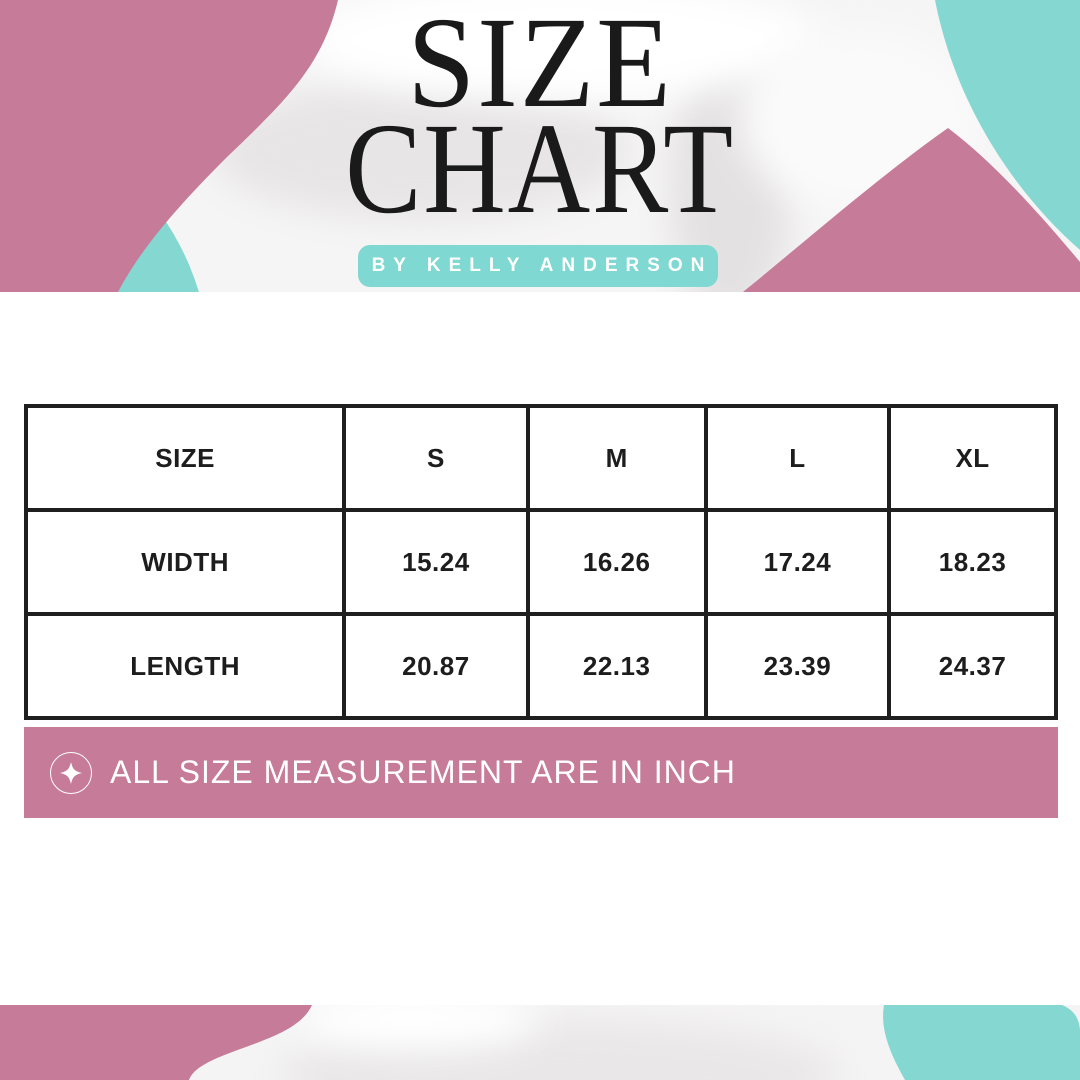  Describe the element at coordinates (972, 666) in the screenshot. I see `table-cell: 24.37` at that location.